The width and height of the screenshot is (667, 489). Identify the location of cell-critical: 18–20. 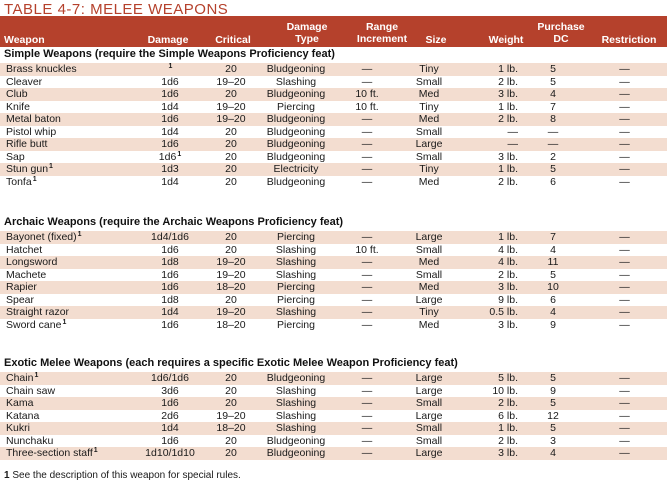
(231, 287).